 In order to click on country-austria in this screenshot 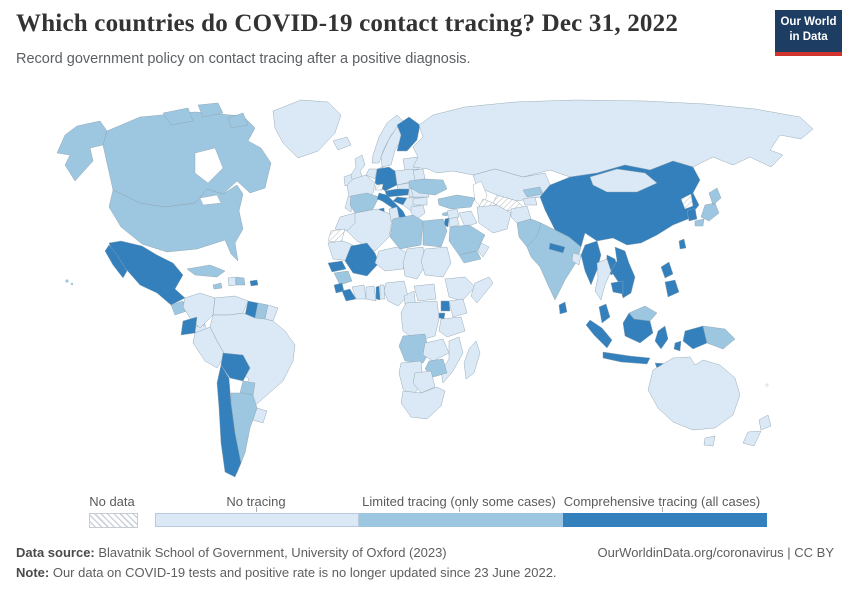, I will do `click(397, 193)`.